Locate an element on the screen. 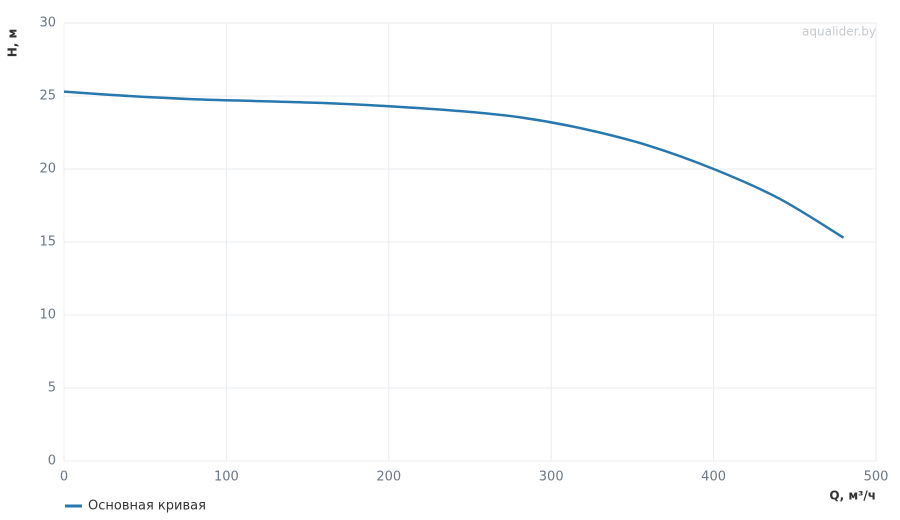 This screenshot has width=900, height=520. y-tick-label: 30 is located at coordinates (47, 23).